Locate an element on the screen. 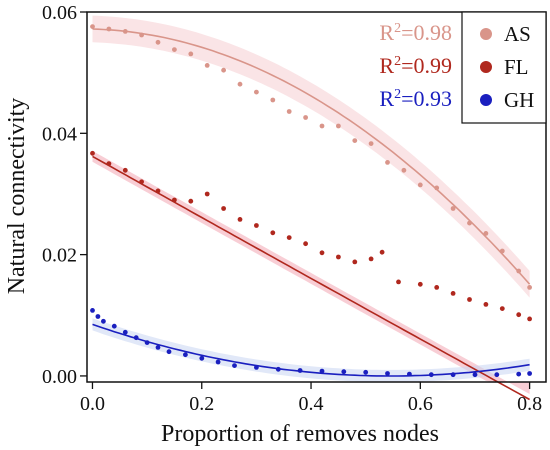 This screenshot has width=550, height=450. legend-marker-fl is located at coordinates (486, 67).